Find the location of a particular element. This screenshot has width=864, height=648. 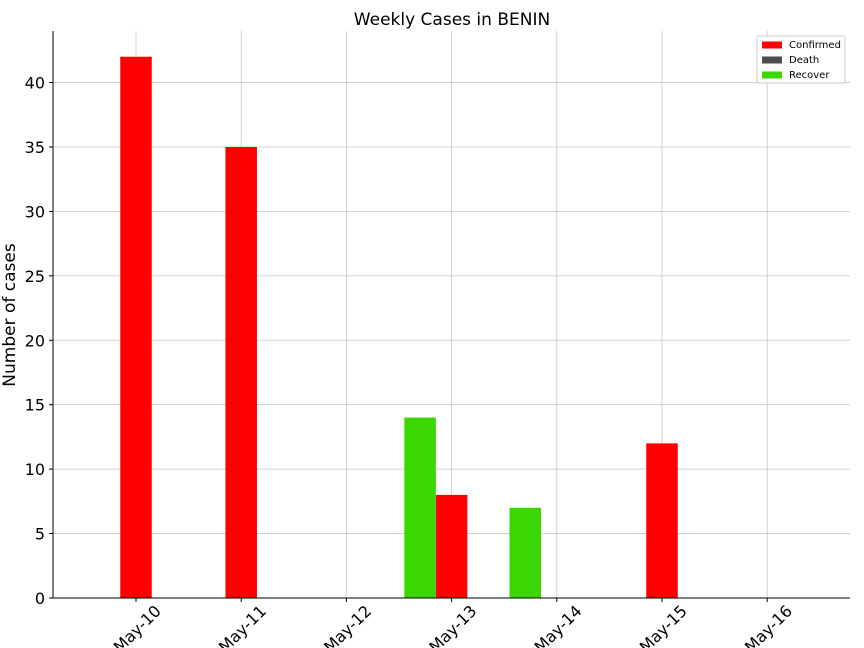

x-tick-label: May-16 is located at coordinates (768, 624).